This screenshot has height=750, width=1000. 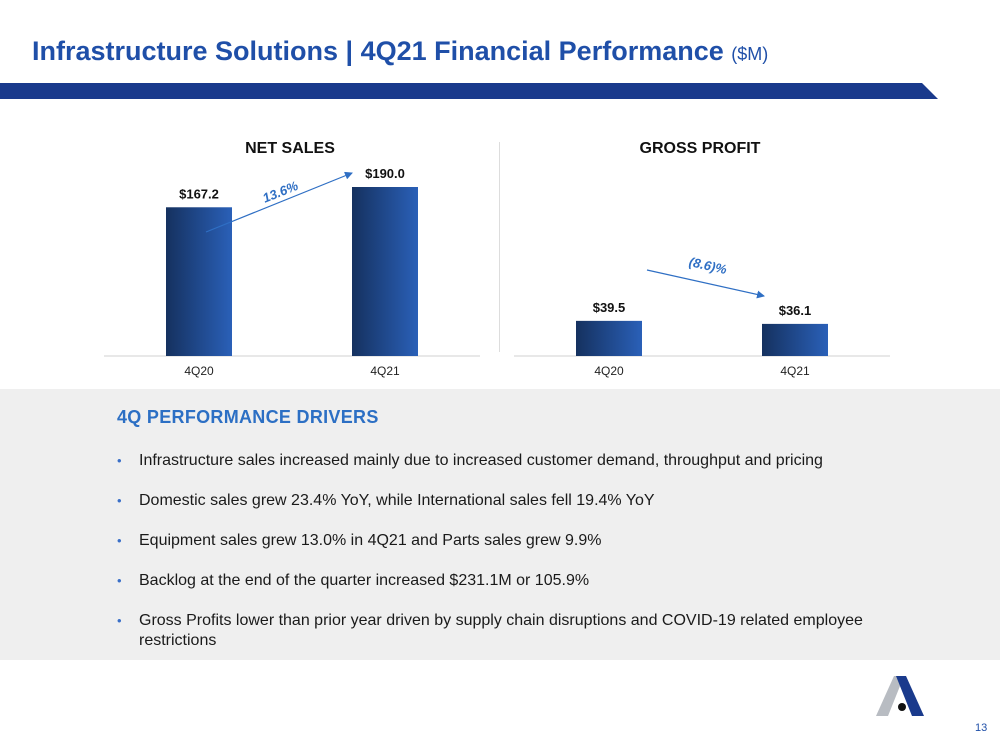 What do you see at coordinates (981, 728) in the screenshot?
I see `page-number: 13` at bounding box center [981, 728].